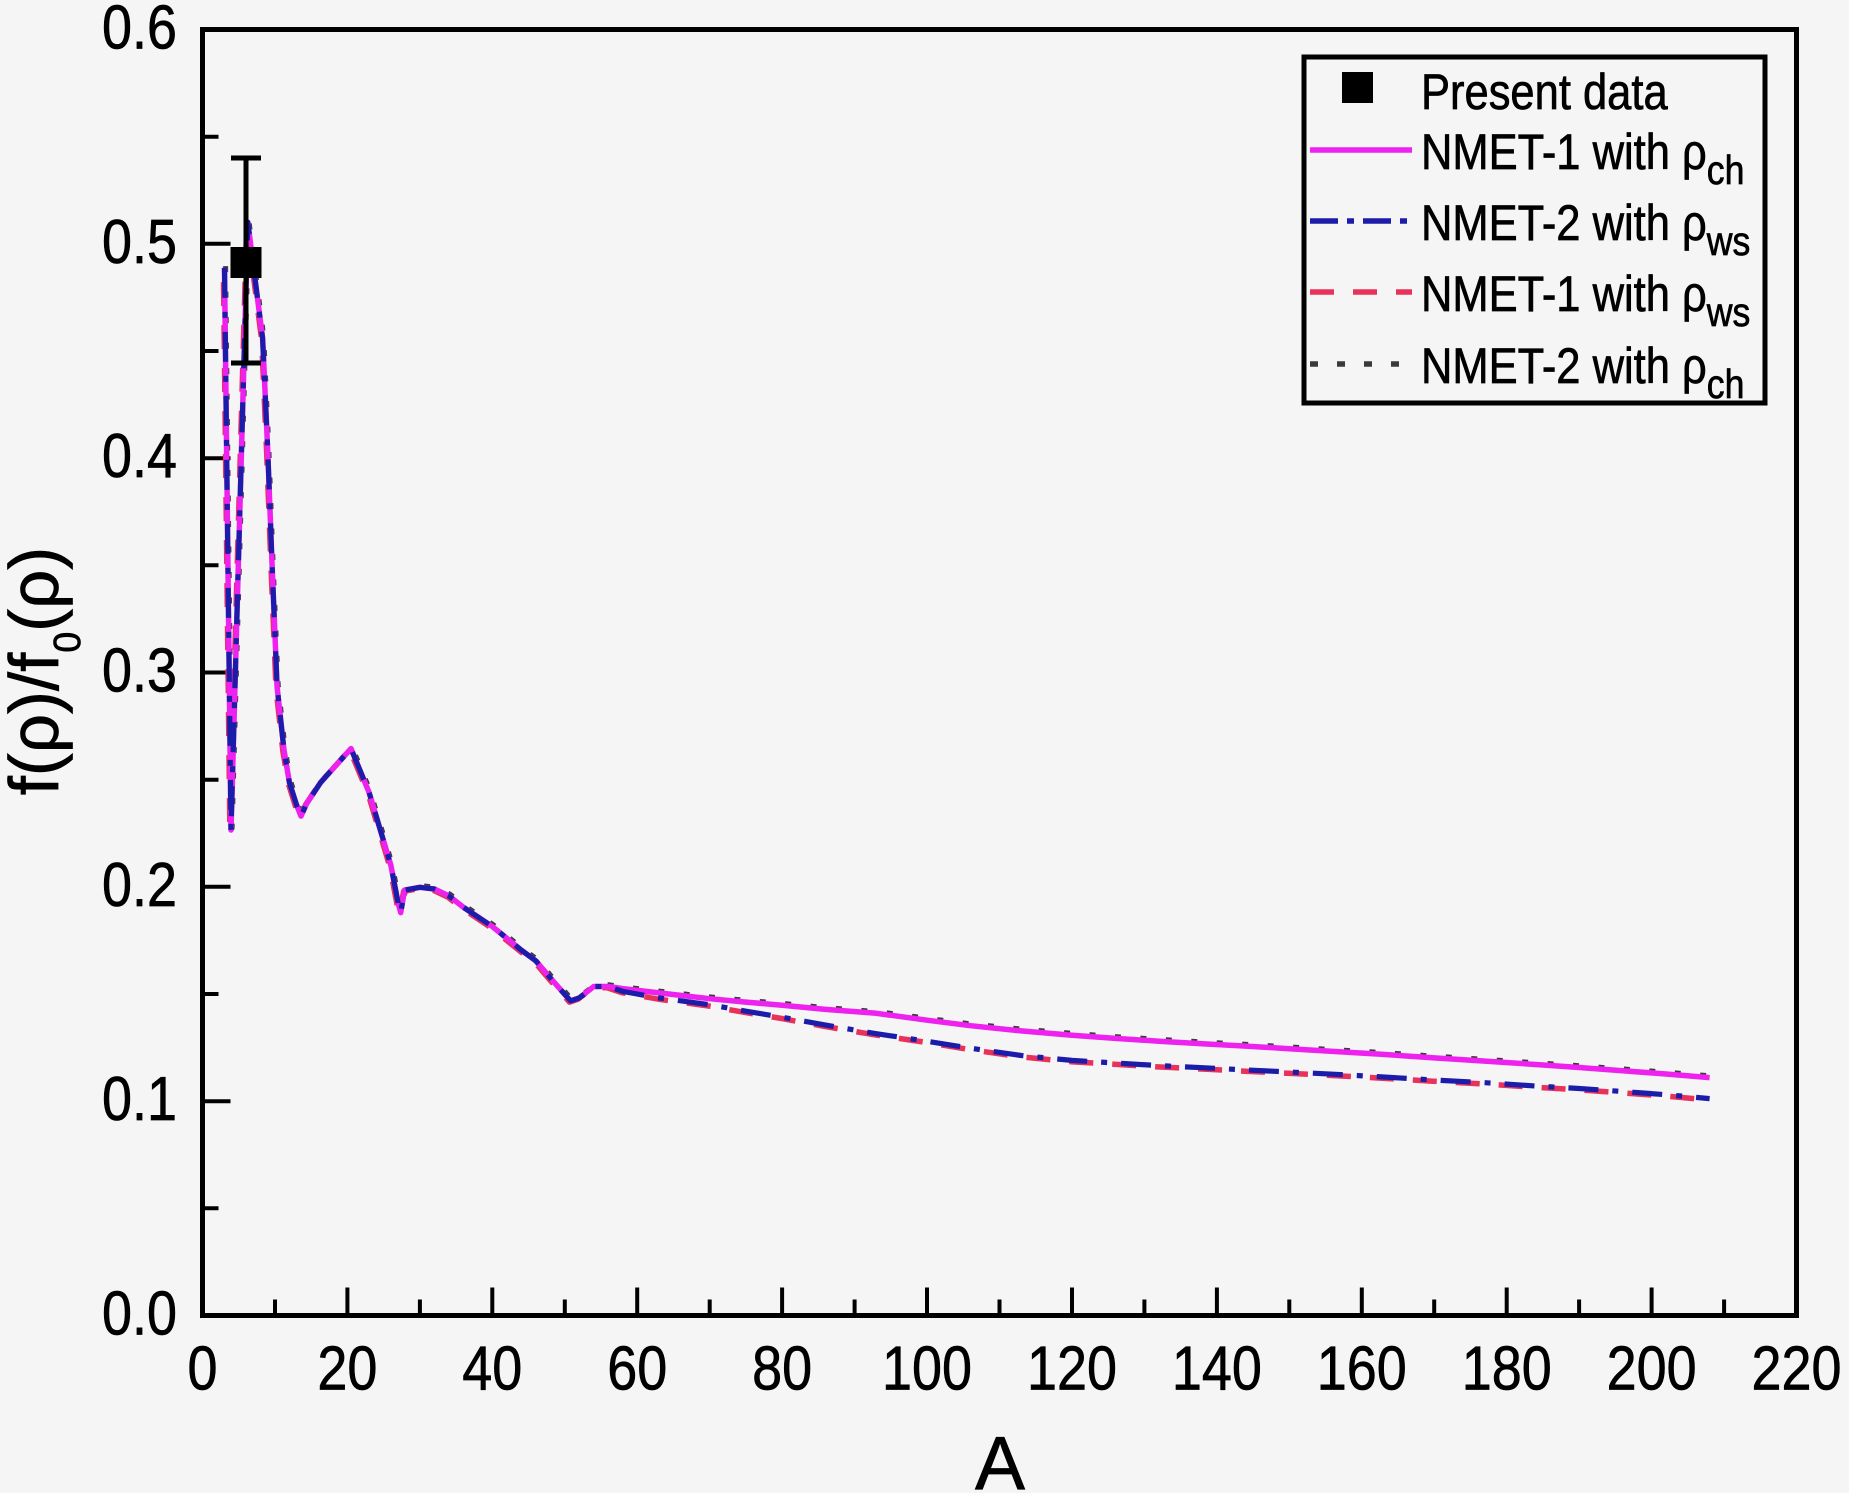 The height and width of the screenshot is (1493, 1849). I want to click on svg-text: 0.0, so click(139, 1313).